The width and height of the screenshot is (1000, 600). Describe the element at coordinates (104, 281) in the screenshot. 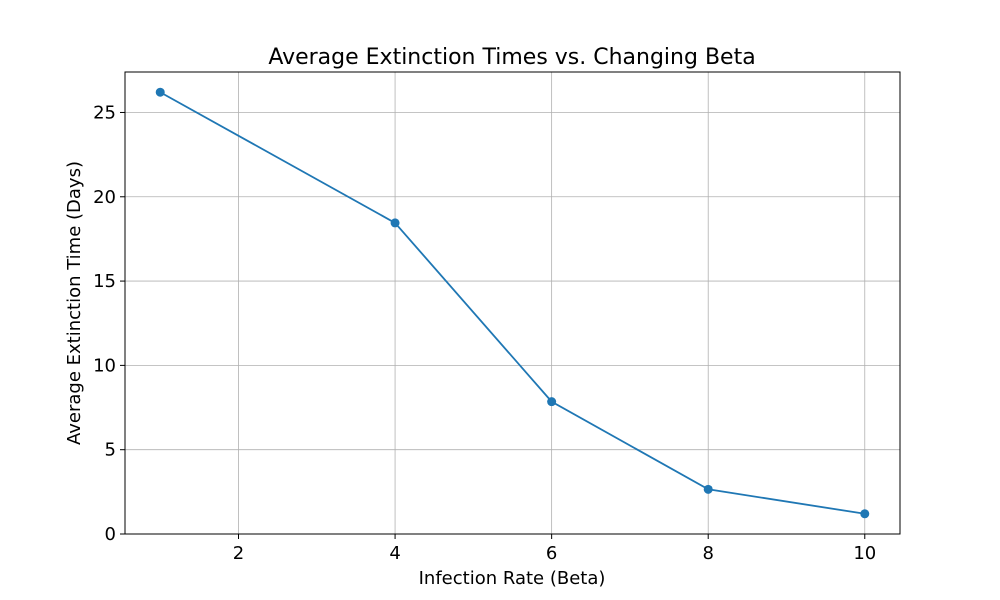

I see `y-tick-label: 15` at that location.